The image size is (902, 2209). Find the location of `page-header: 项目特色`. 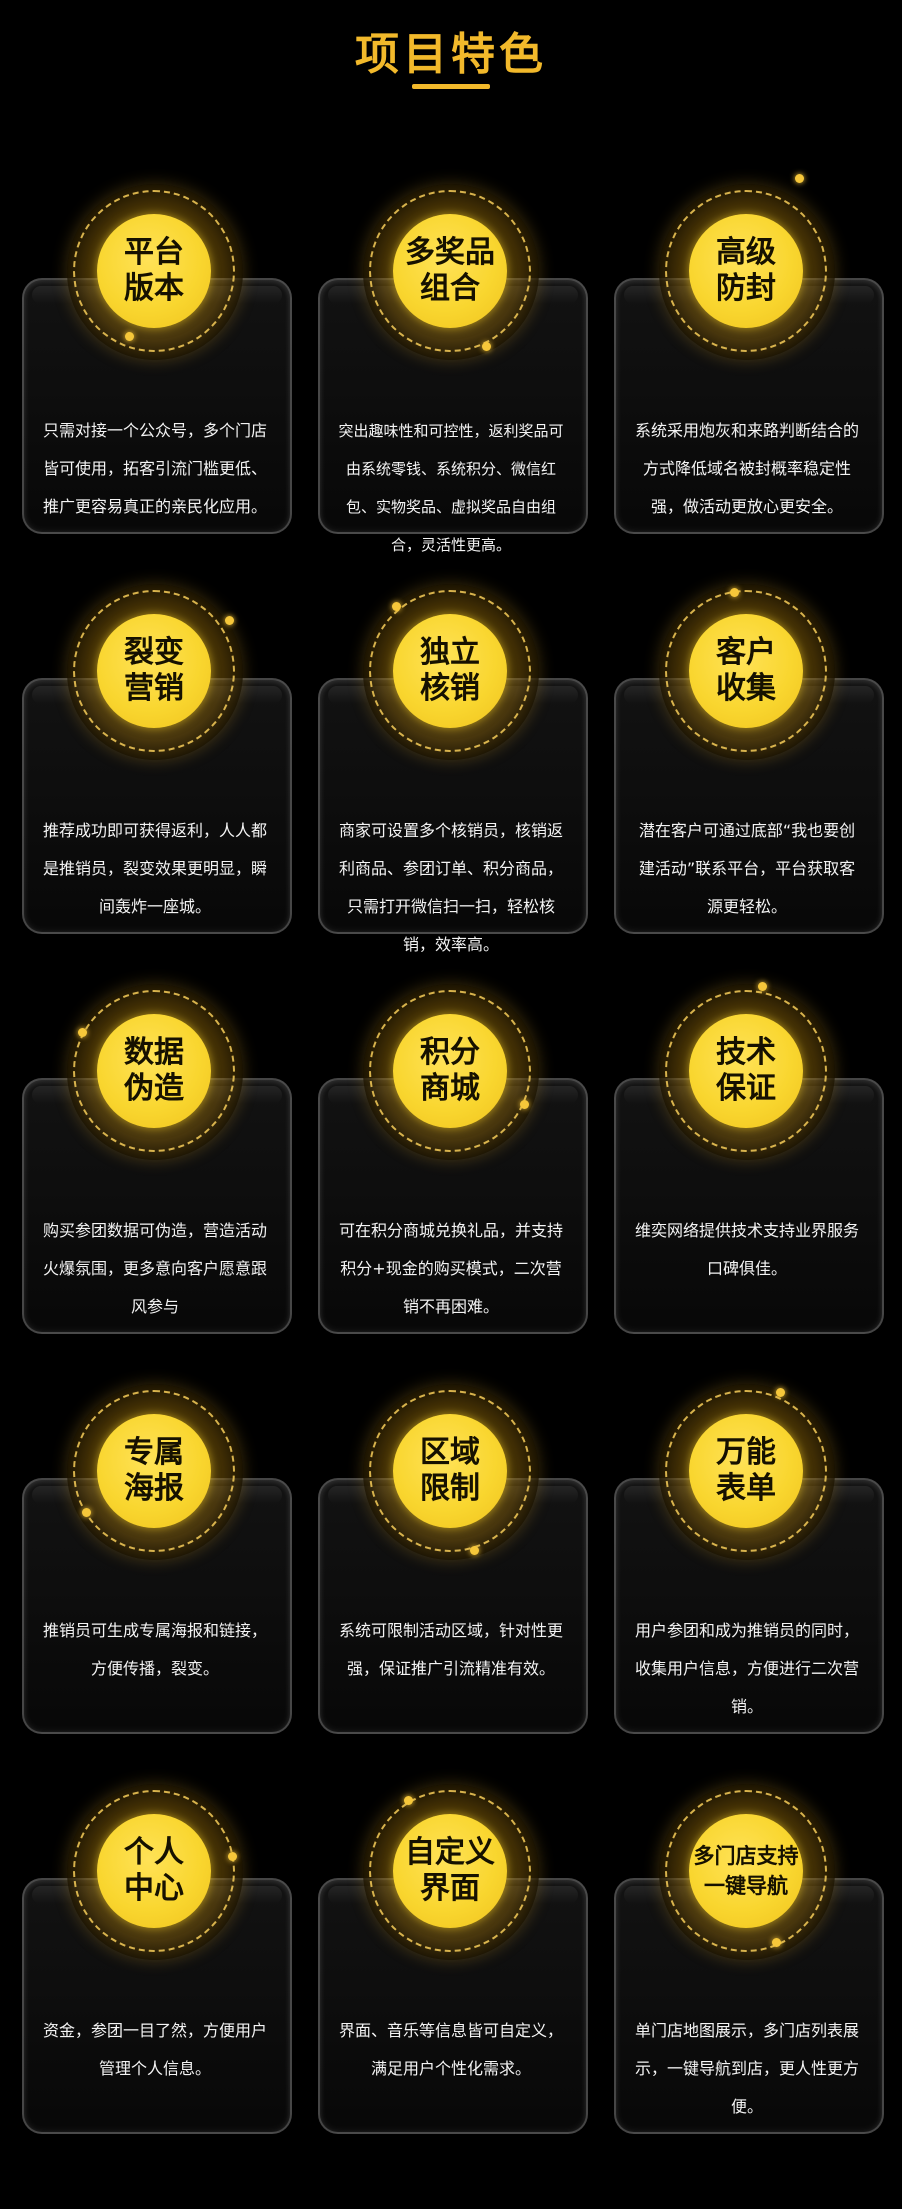

page-header: 项目特色 is located at coordinates (451, 50).